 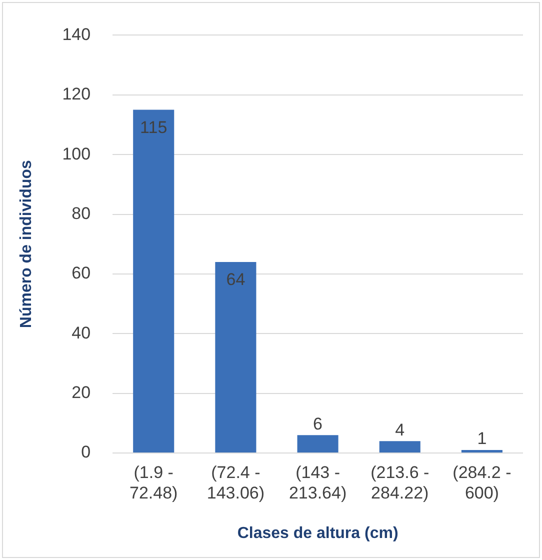 I want to click on x-tick-label: (143 - 213.64), so click(x=317, y=482).